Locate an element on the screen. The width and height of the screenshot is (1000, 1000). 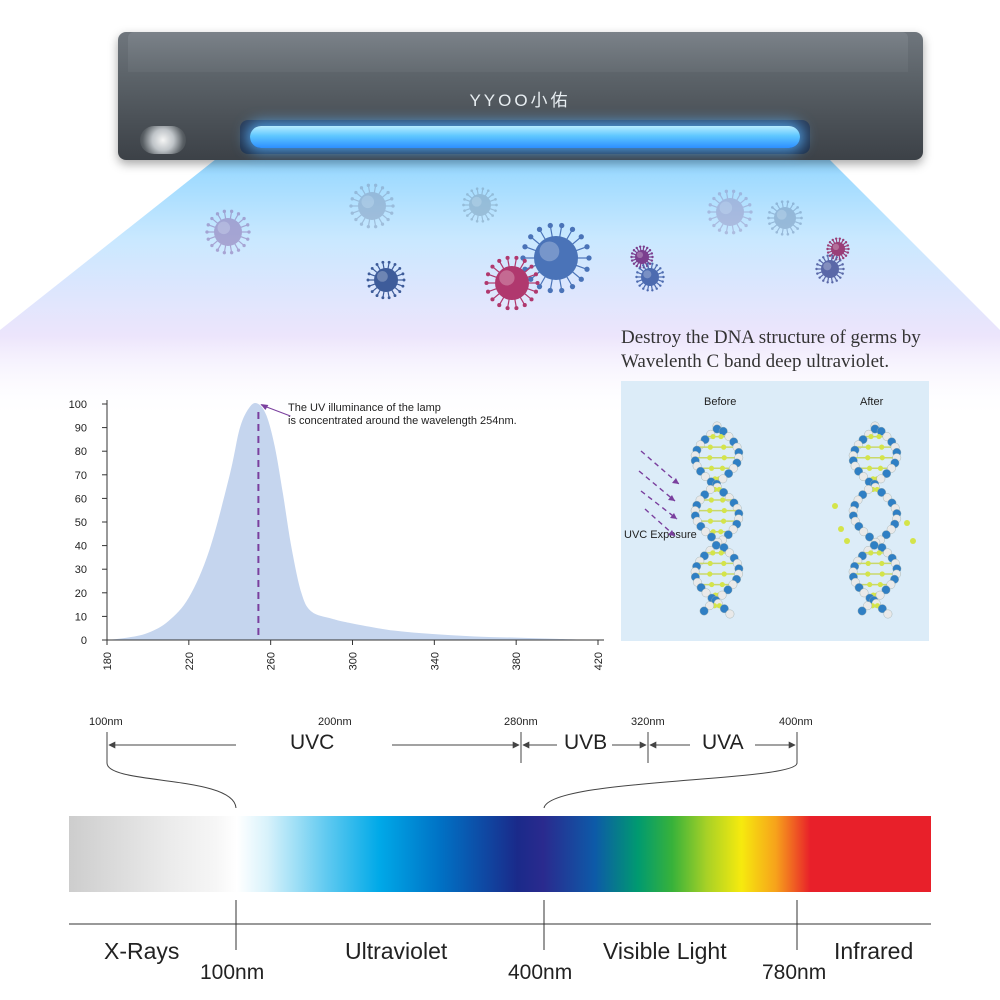
region-x-rays: X-Rays is located at coordinates (142, 951).